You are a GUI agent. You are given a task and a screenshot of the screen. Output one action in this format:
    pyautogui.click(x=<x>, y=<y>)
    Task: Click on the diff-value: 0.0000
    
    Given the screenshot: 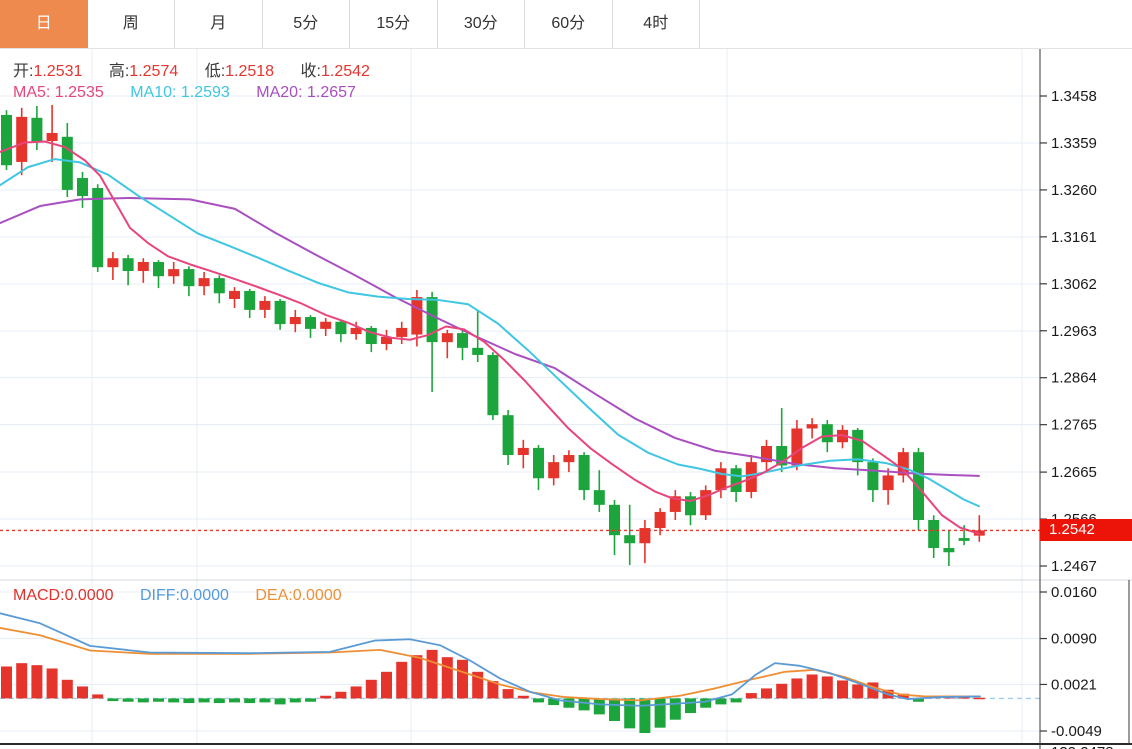 What is the action you would take?
    pyautogui.click(x=204, y=595)
    